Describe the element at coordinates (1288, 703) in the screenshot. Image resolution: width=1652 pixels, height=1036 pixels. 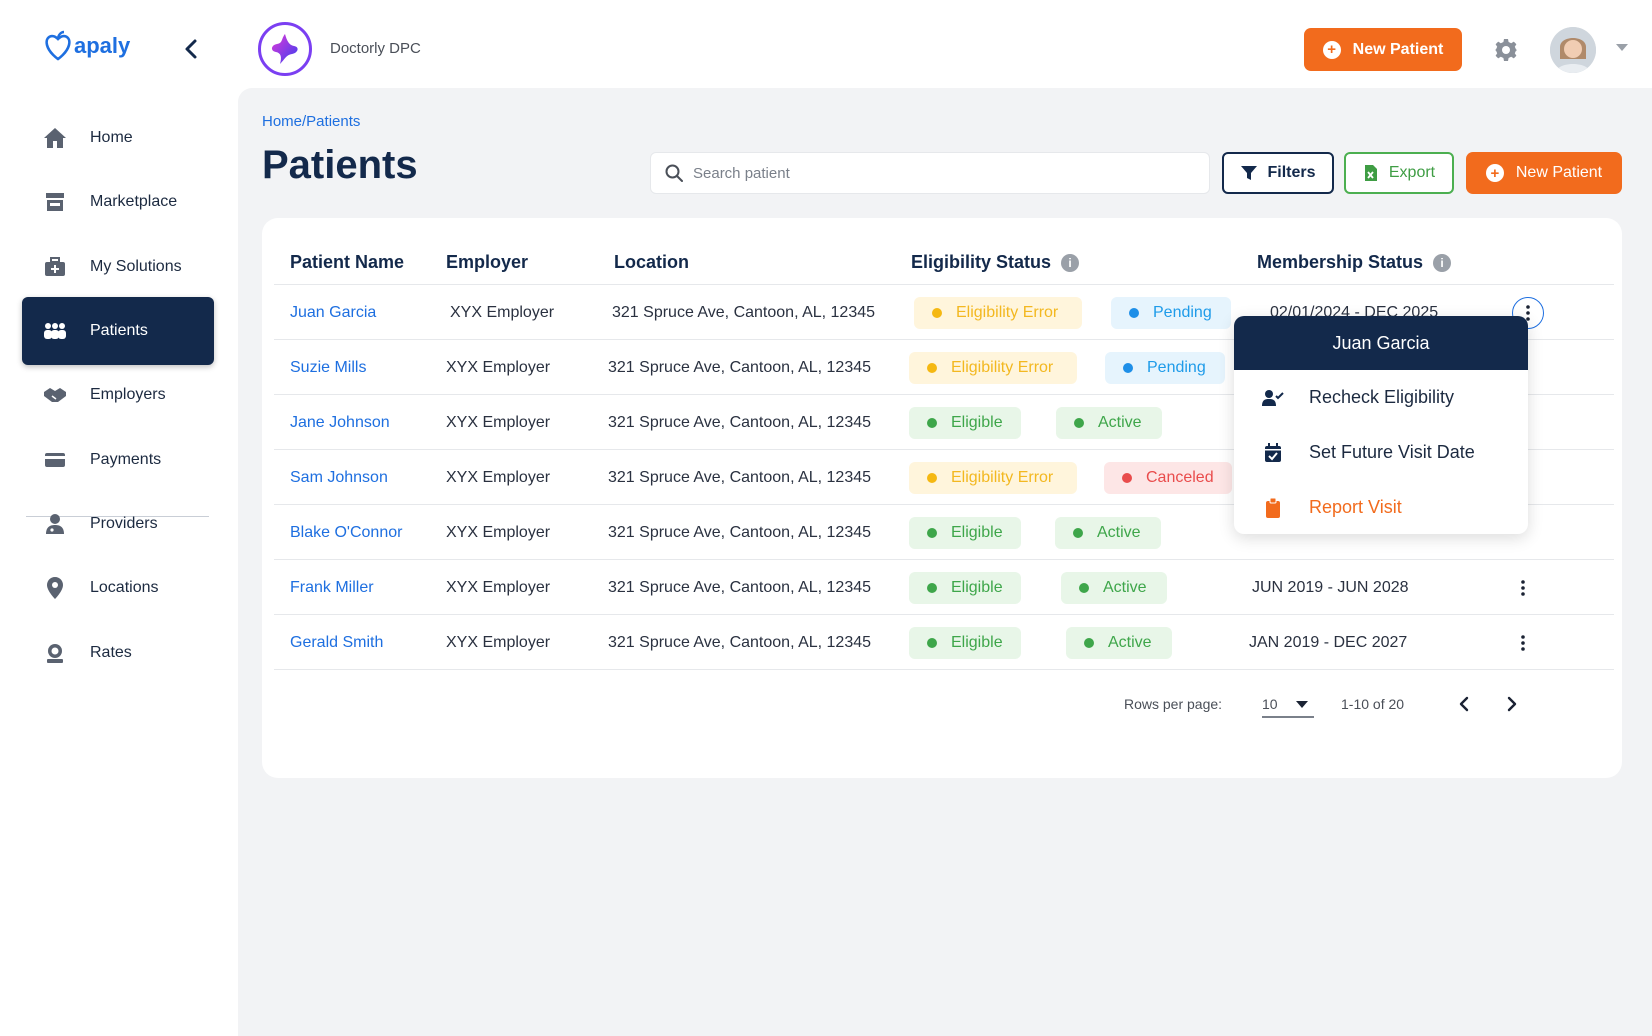
I see `rows-per-page-select: 10` at that location.